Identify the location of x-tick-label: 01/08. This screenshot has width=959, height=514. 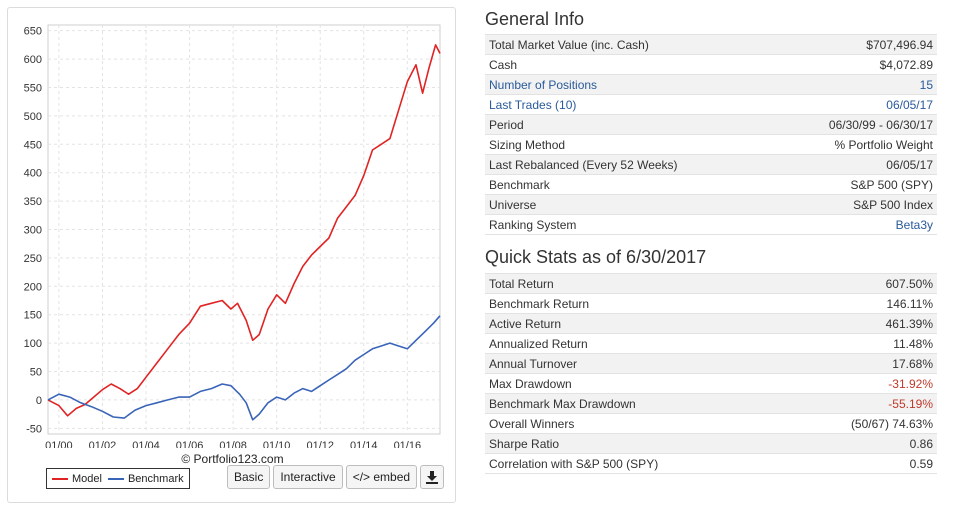
(233, 444).